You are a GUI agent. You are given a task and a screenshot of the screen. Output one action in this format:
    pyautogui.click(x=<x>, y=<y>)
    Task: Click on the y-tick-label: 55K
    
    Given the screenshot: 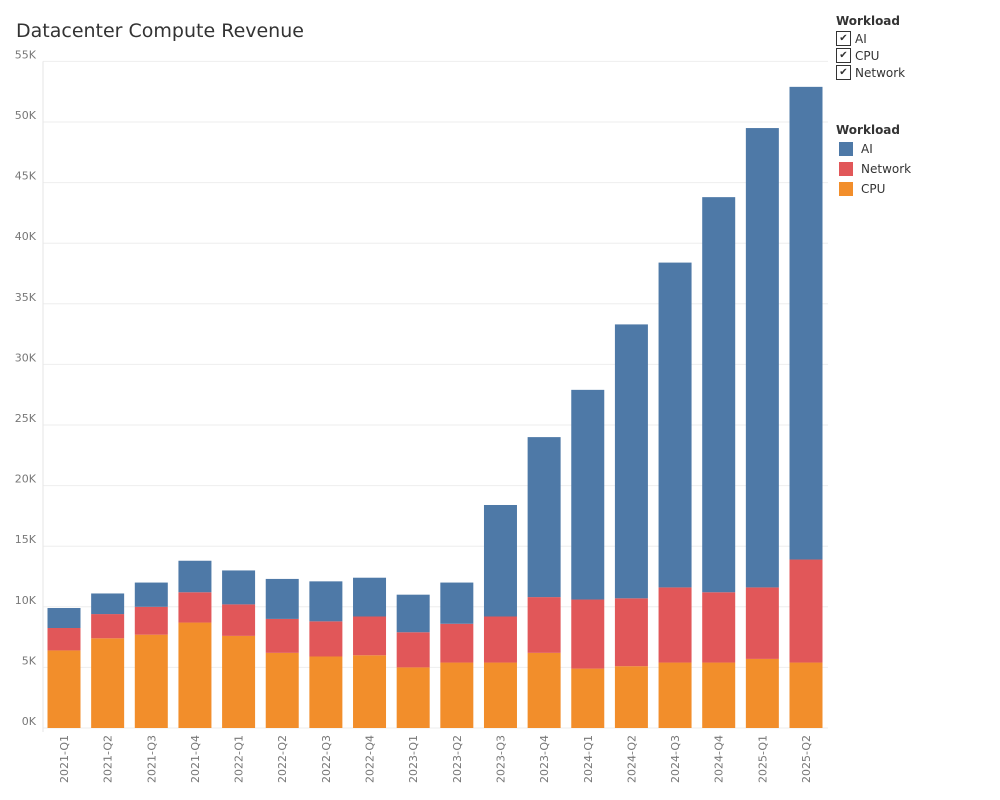 What is the action you would take?
    pyautogui.click(x=26, y=54)
    